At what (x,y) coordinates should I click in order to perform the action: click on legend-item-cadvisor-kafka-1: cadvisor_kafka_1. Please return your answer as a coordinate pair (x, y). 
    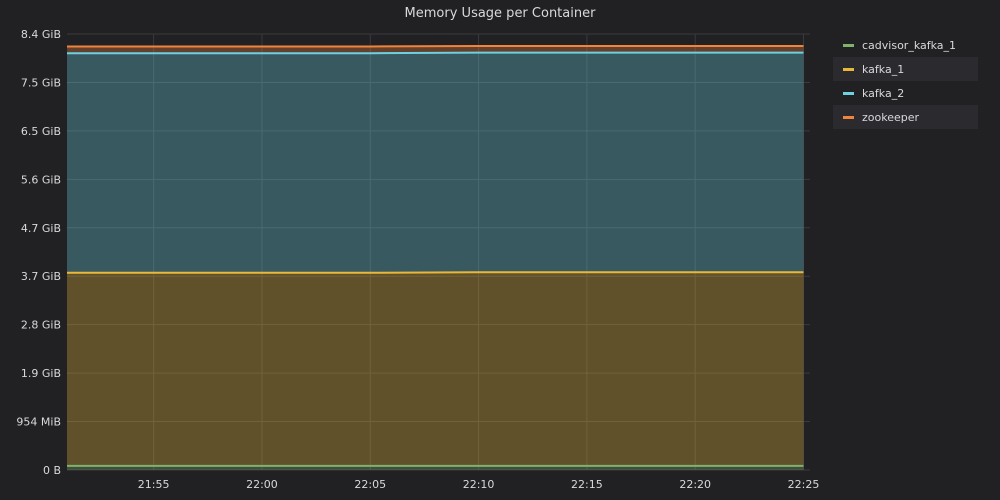
    Looking at the image, I should click on (905, 45).